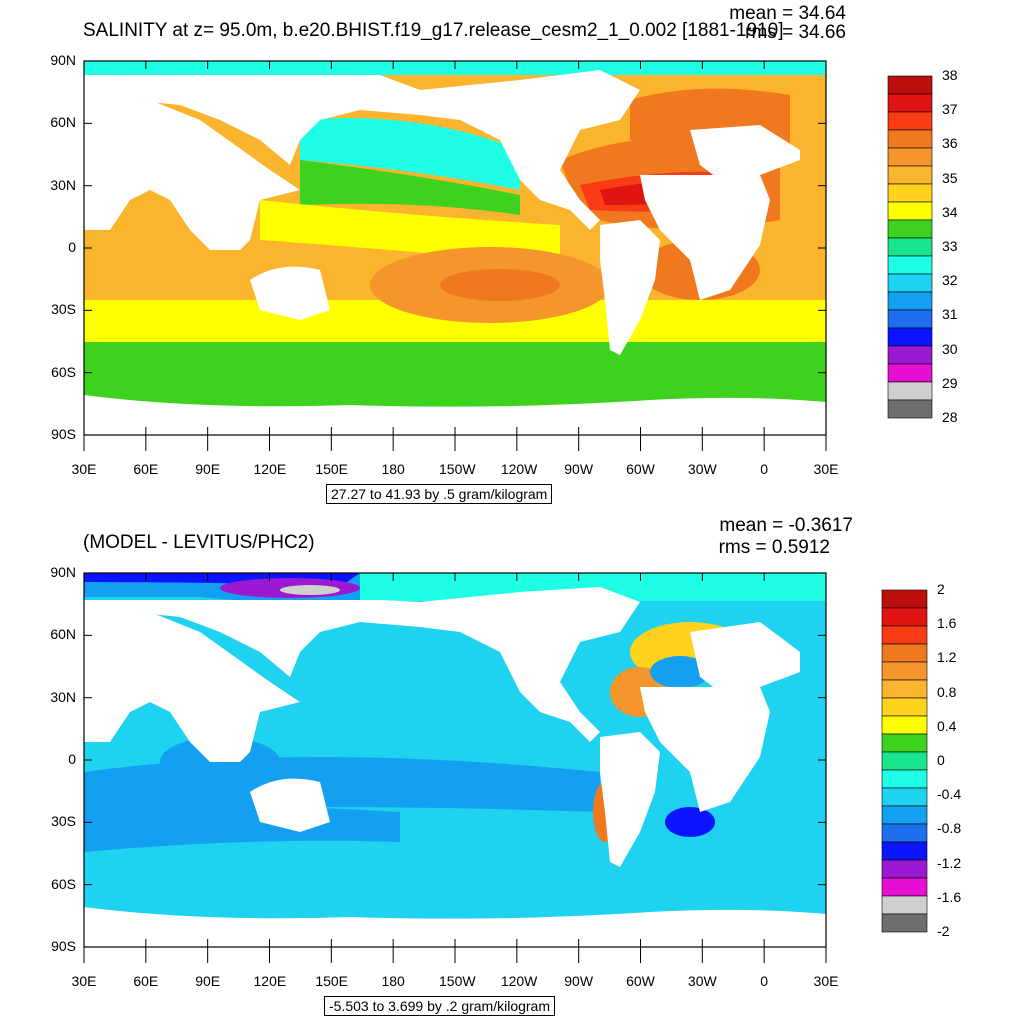 The image size is (1024, 1024). Describe the element at coordinates (941, 589) in the screenshot. I see `colorbar-label: 2` at that location.